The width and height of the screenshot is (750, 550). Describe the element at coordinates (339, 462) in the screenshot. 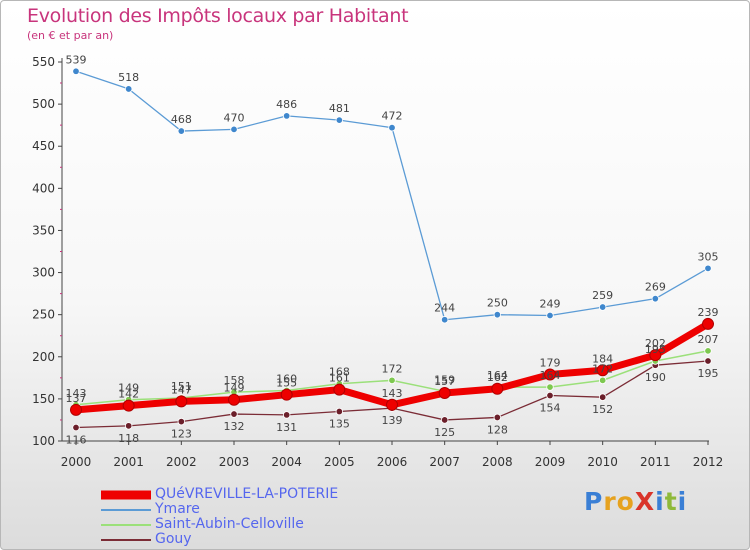

I see `x-tick-label: 2005` at that location.